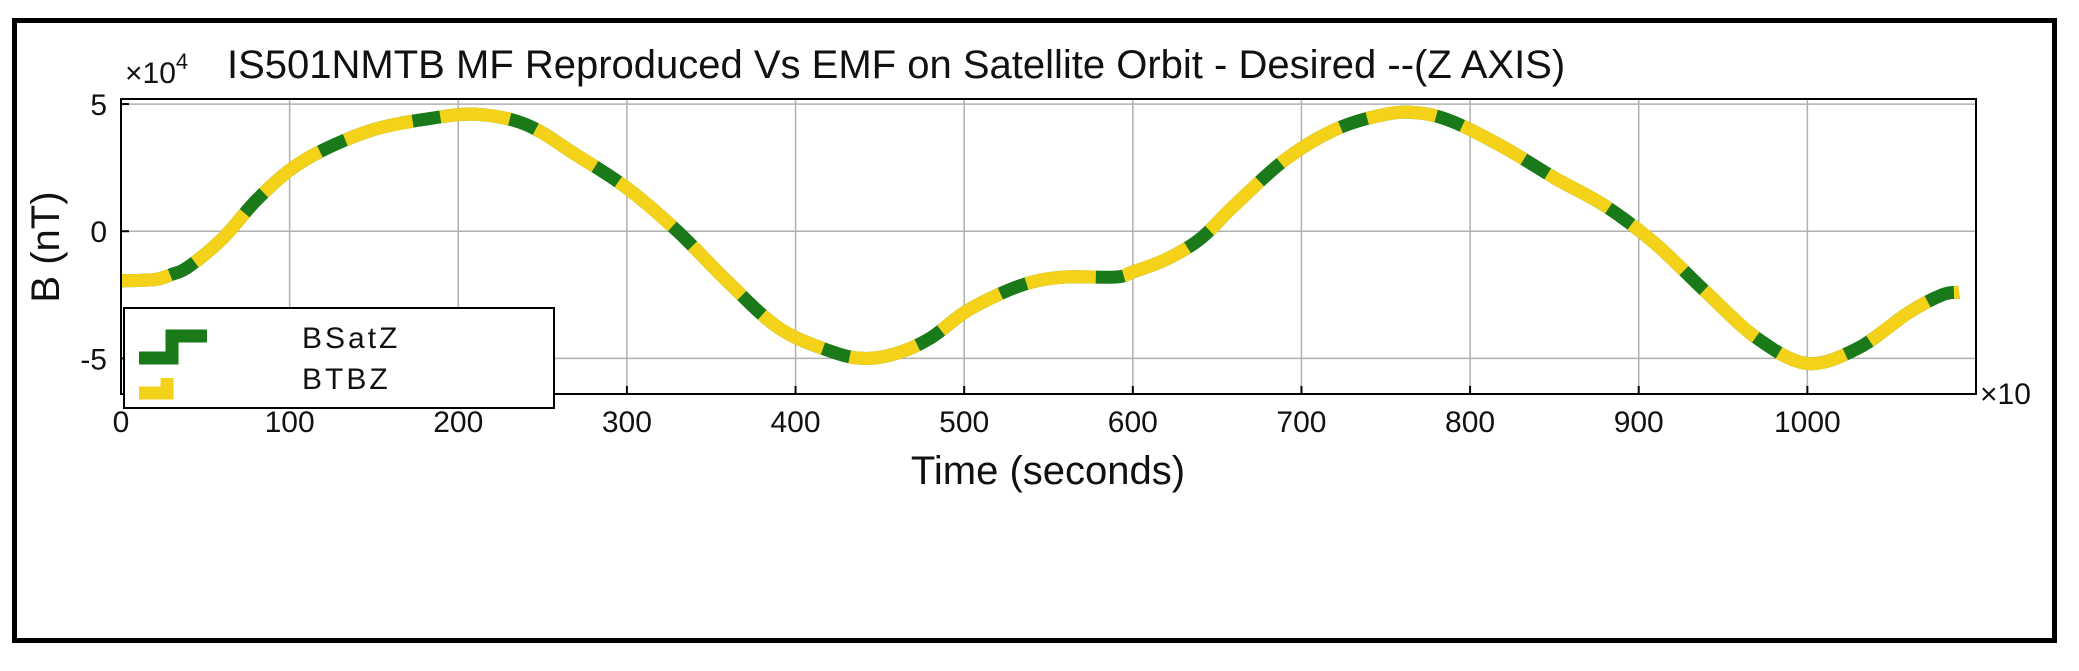 Image resolution: width=2079 pixels, height=671 pixels. I want to click on y-tick-label: -5, so click(93, 359).